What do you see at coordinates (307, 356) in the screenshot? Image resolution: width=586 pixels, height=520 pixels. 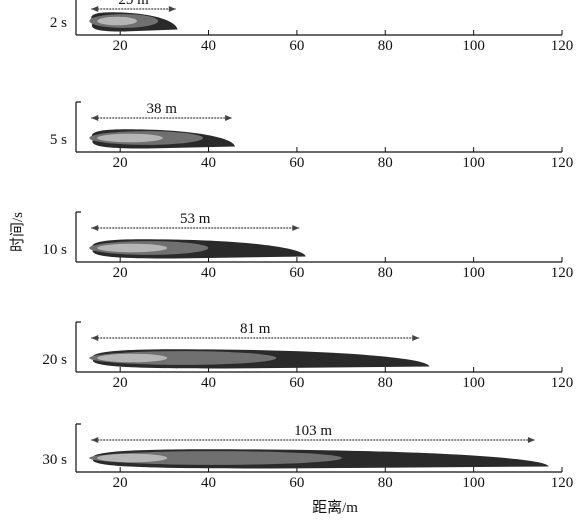 I see `panel-3: 20 40 60 80 100 120 20 s 81 m` at bounding box center [307, 356].